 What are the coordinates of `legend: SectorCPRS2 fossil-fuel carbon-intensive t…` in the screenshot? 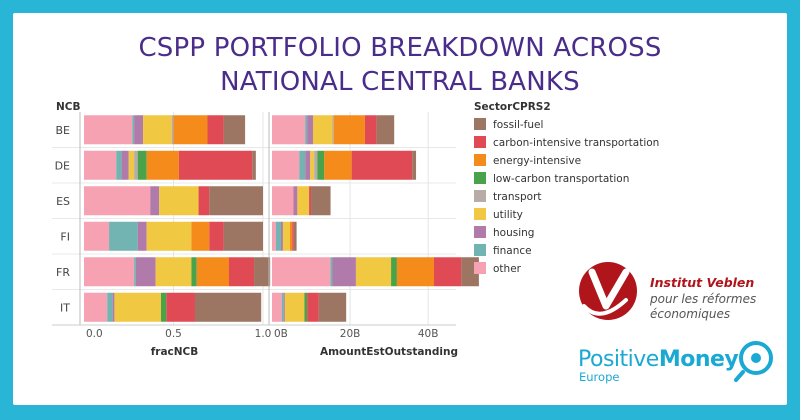 It's located at (566, 188).